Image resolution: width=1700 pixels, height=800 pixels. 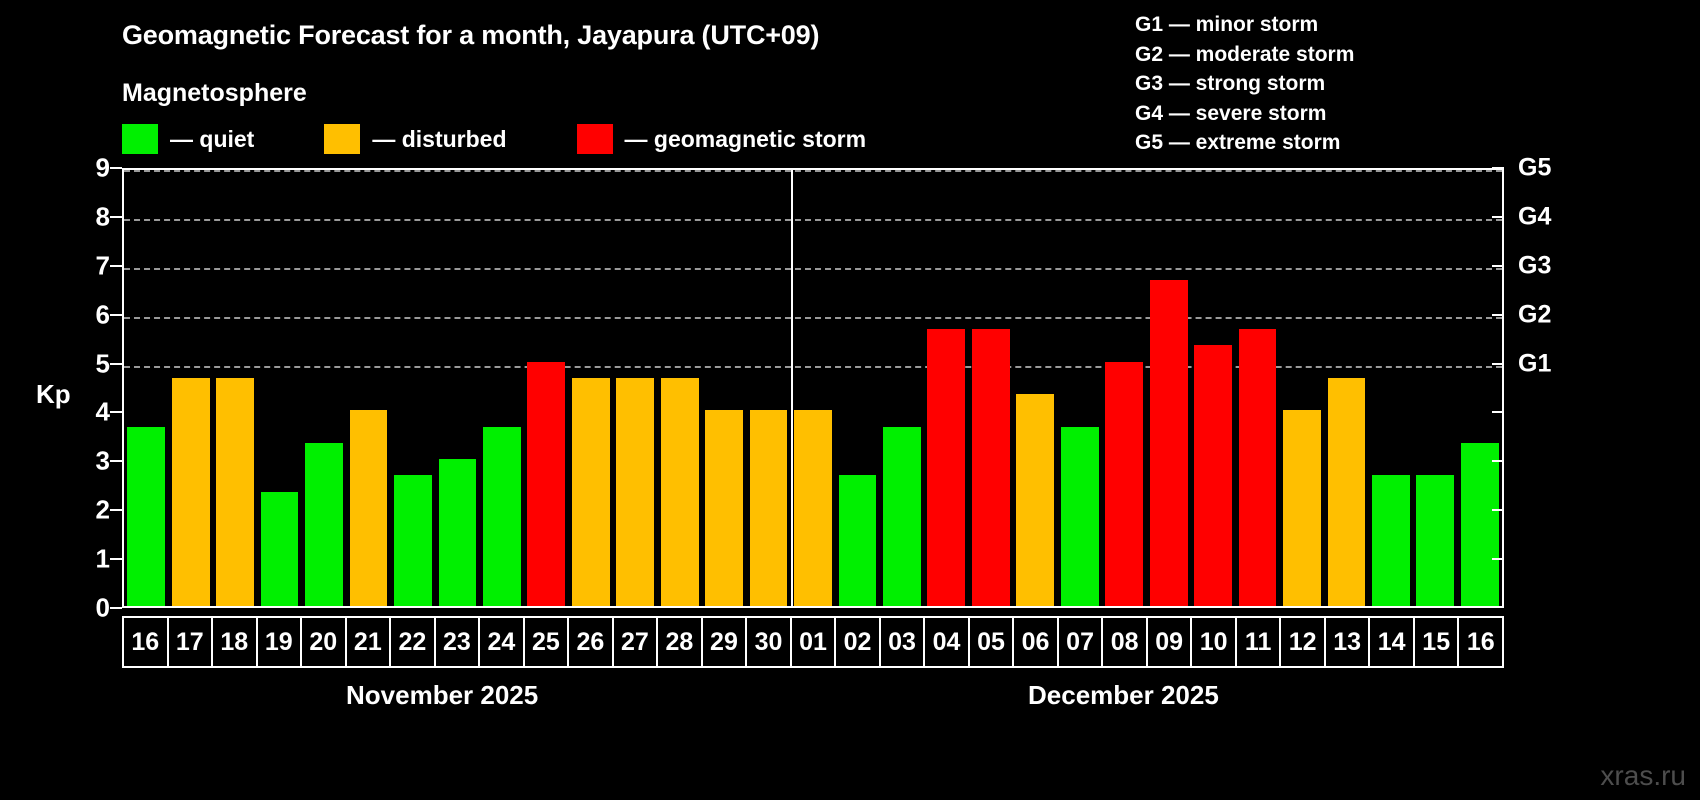 What do you see at coordinates (102, 167) in the screenshot?
I see `y-tick-label-9: 9` at bounding box center [102, 167].